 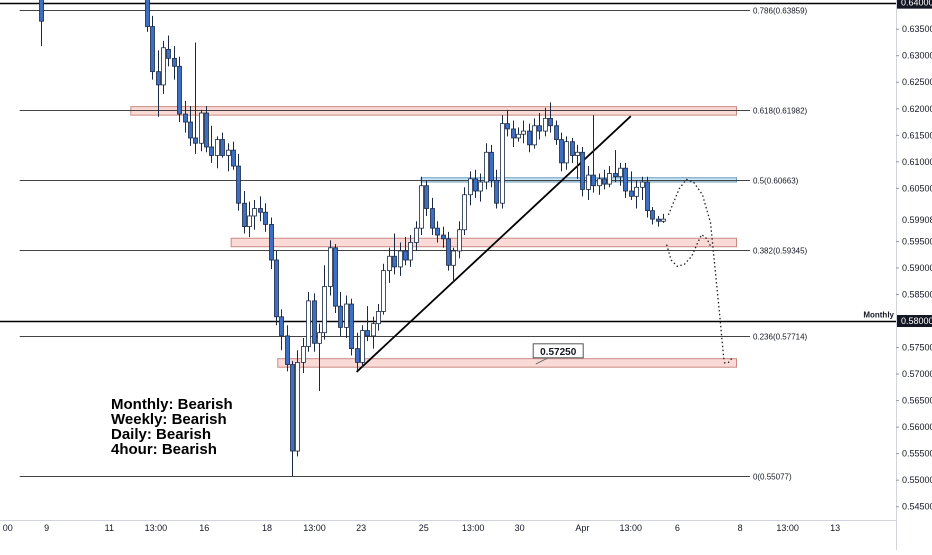 I want to click on fib-level-label: 0.618(0.61982), so click(x=780, y=111).